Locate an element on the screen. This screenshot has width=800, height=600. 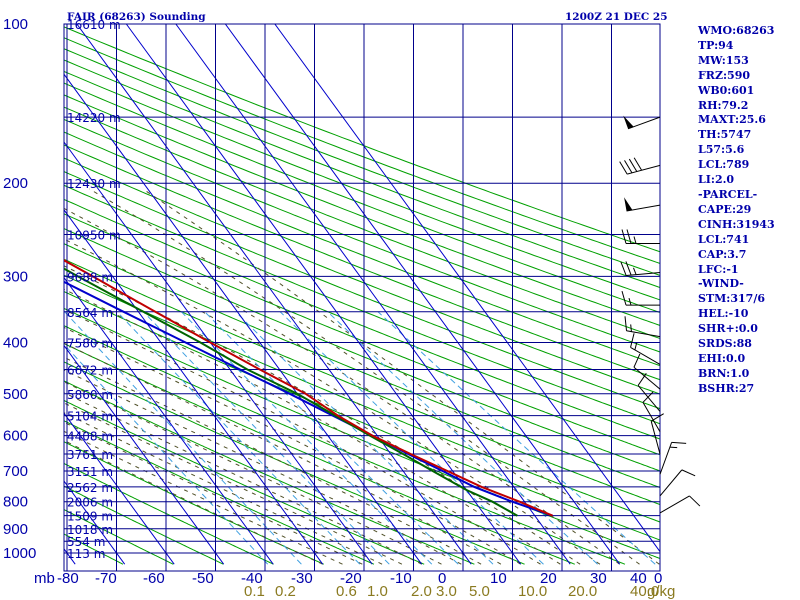
height-label: 14220 m is located at coordinates (94, 118).